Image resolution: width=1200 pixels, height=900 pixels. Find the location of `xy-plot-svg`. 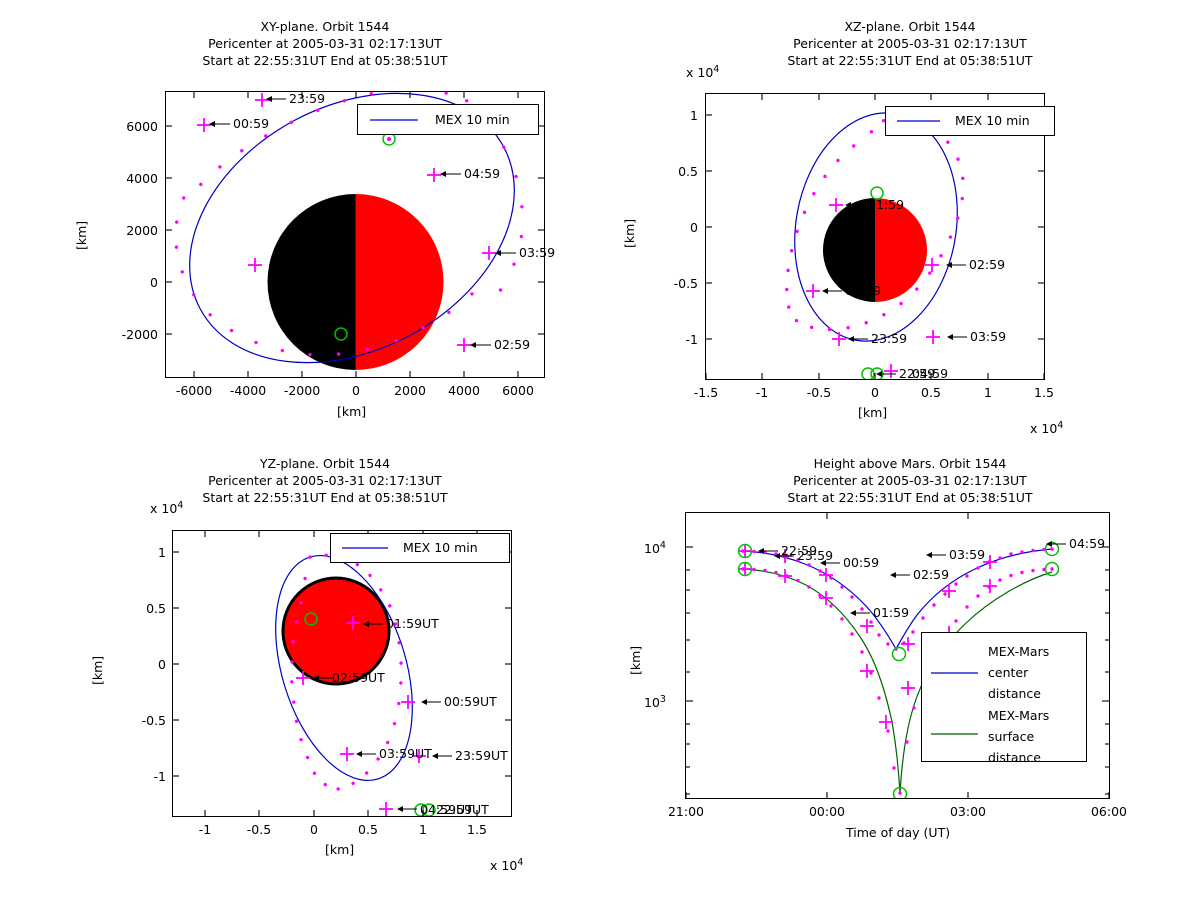

xy-plot-svg is located at coordinates (355, 234).